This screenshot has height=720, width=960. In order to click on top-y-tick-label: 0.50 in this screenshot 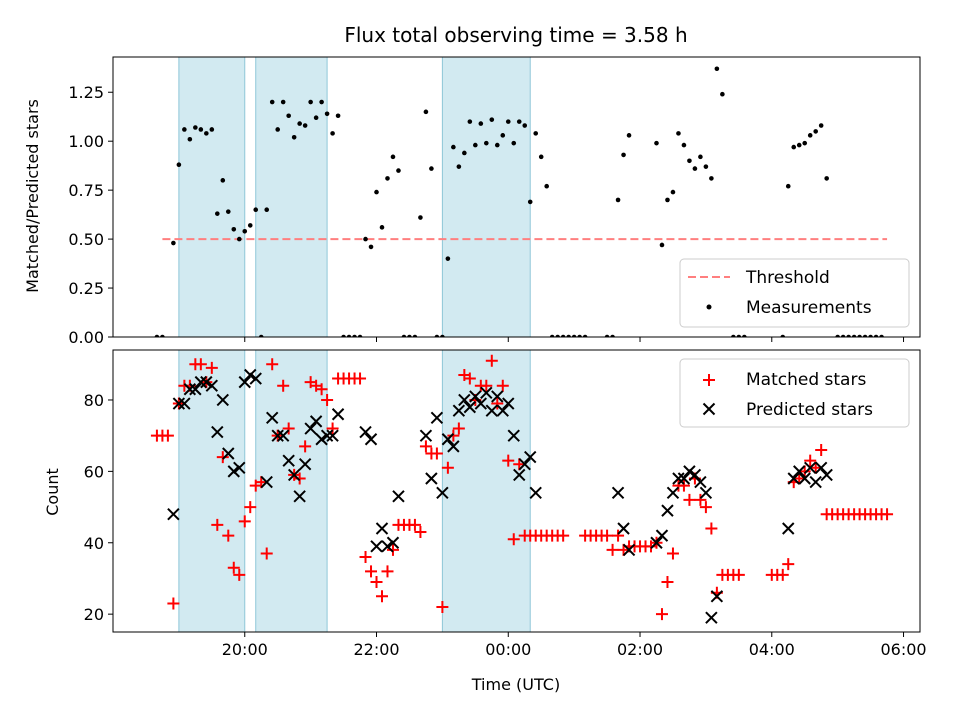, I will do `click(86, 239)`.